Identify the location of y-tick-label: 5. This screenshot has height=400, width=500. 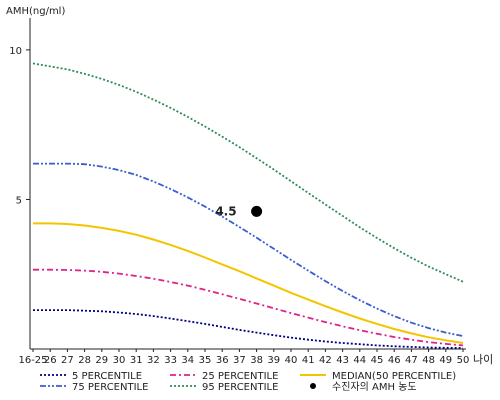
(19, 200).